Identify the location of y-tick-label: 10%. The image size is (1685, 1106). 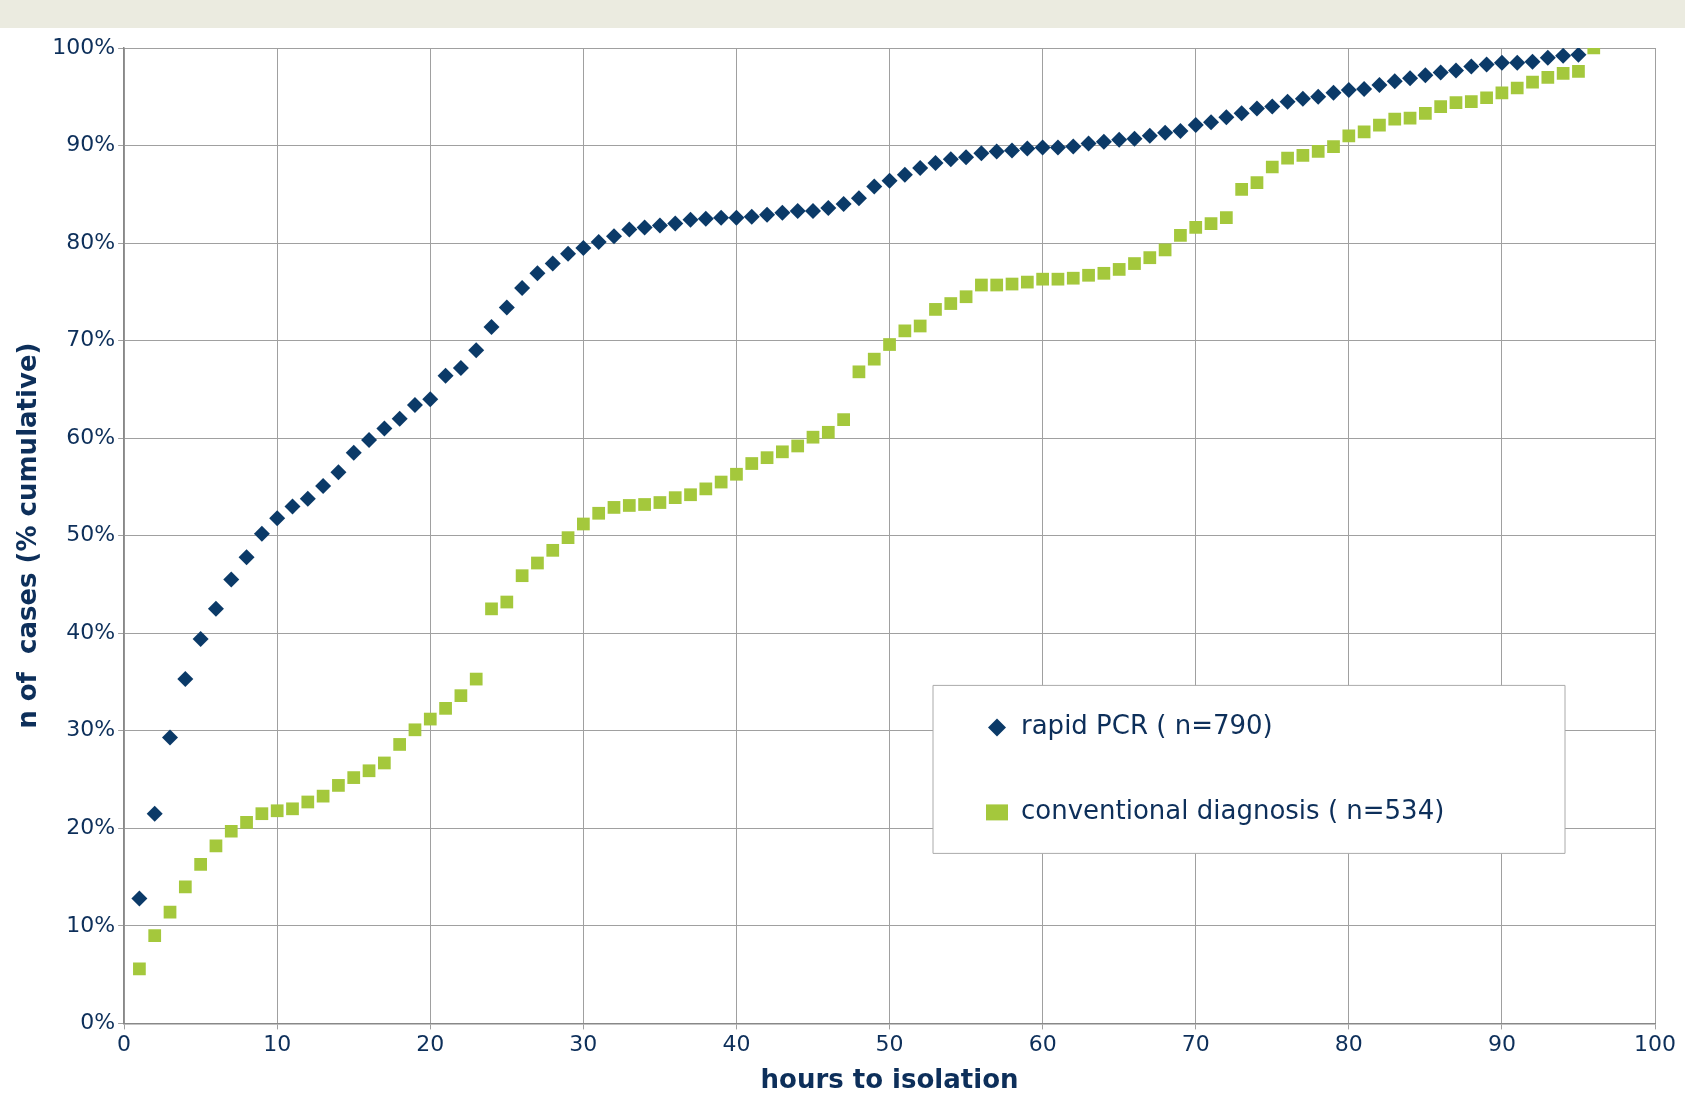
(91, 924).